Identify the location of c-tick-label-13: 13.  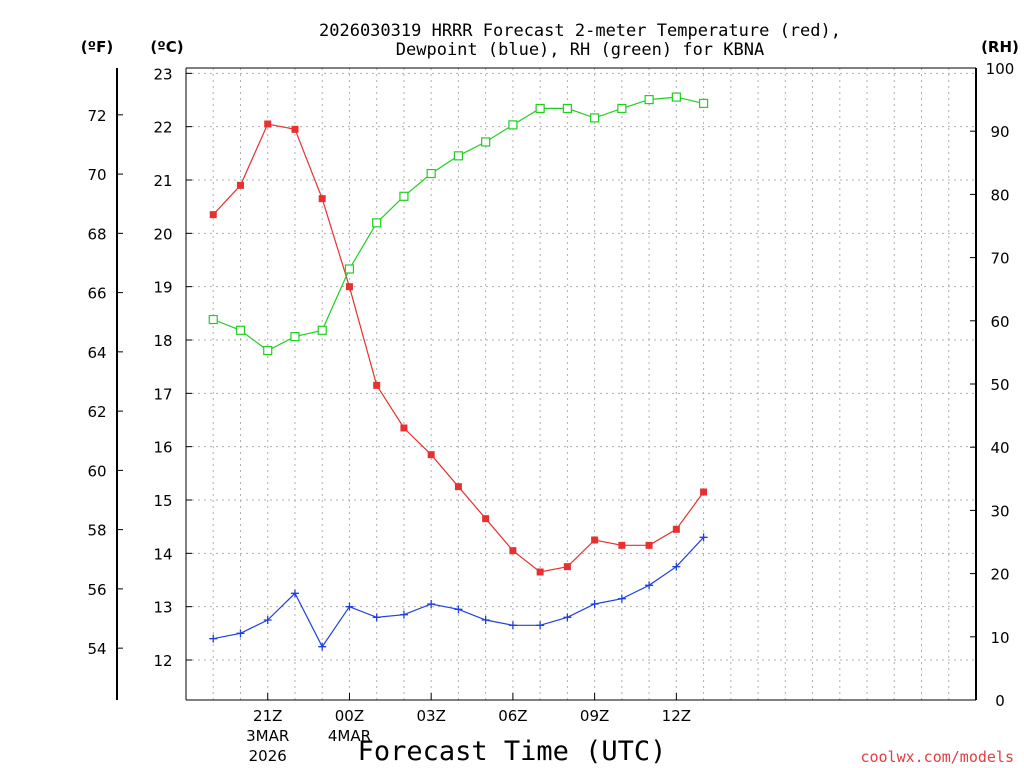
(162, 608).